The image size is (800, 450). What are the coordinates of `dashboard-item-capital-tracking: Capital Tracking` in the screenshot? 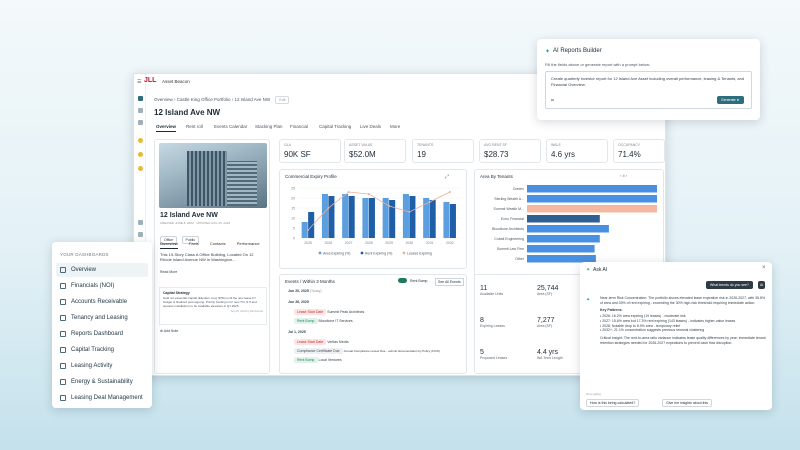 It's located at (102, 350).